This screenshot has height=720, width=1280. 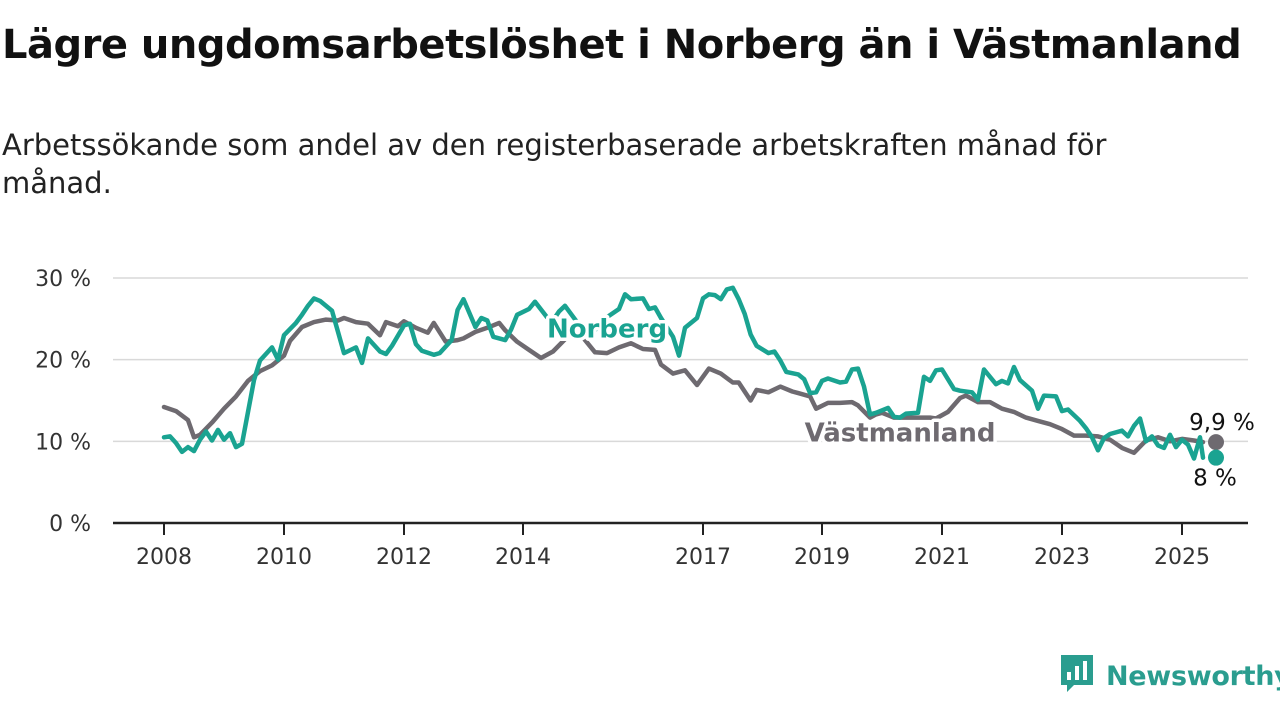 I want to click on newsworthy-logo-icon, so click(x=1077, y=676).